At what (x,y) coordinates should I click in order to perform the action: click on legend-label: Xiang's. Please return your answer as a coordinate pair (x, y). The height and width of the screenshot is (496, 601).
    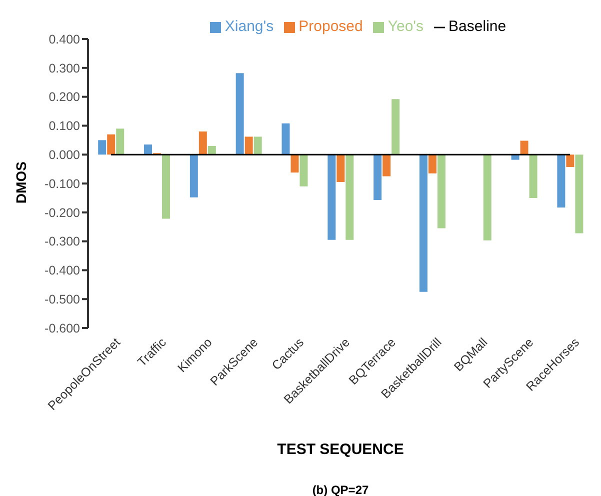
    Looking at the image, I should click on (249, 26).